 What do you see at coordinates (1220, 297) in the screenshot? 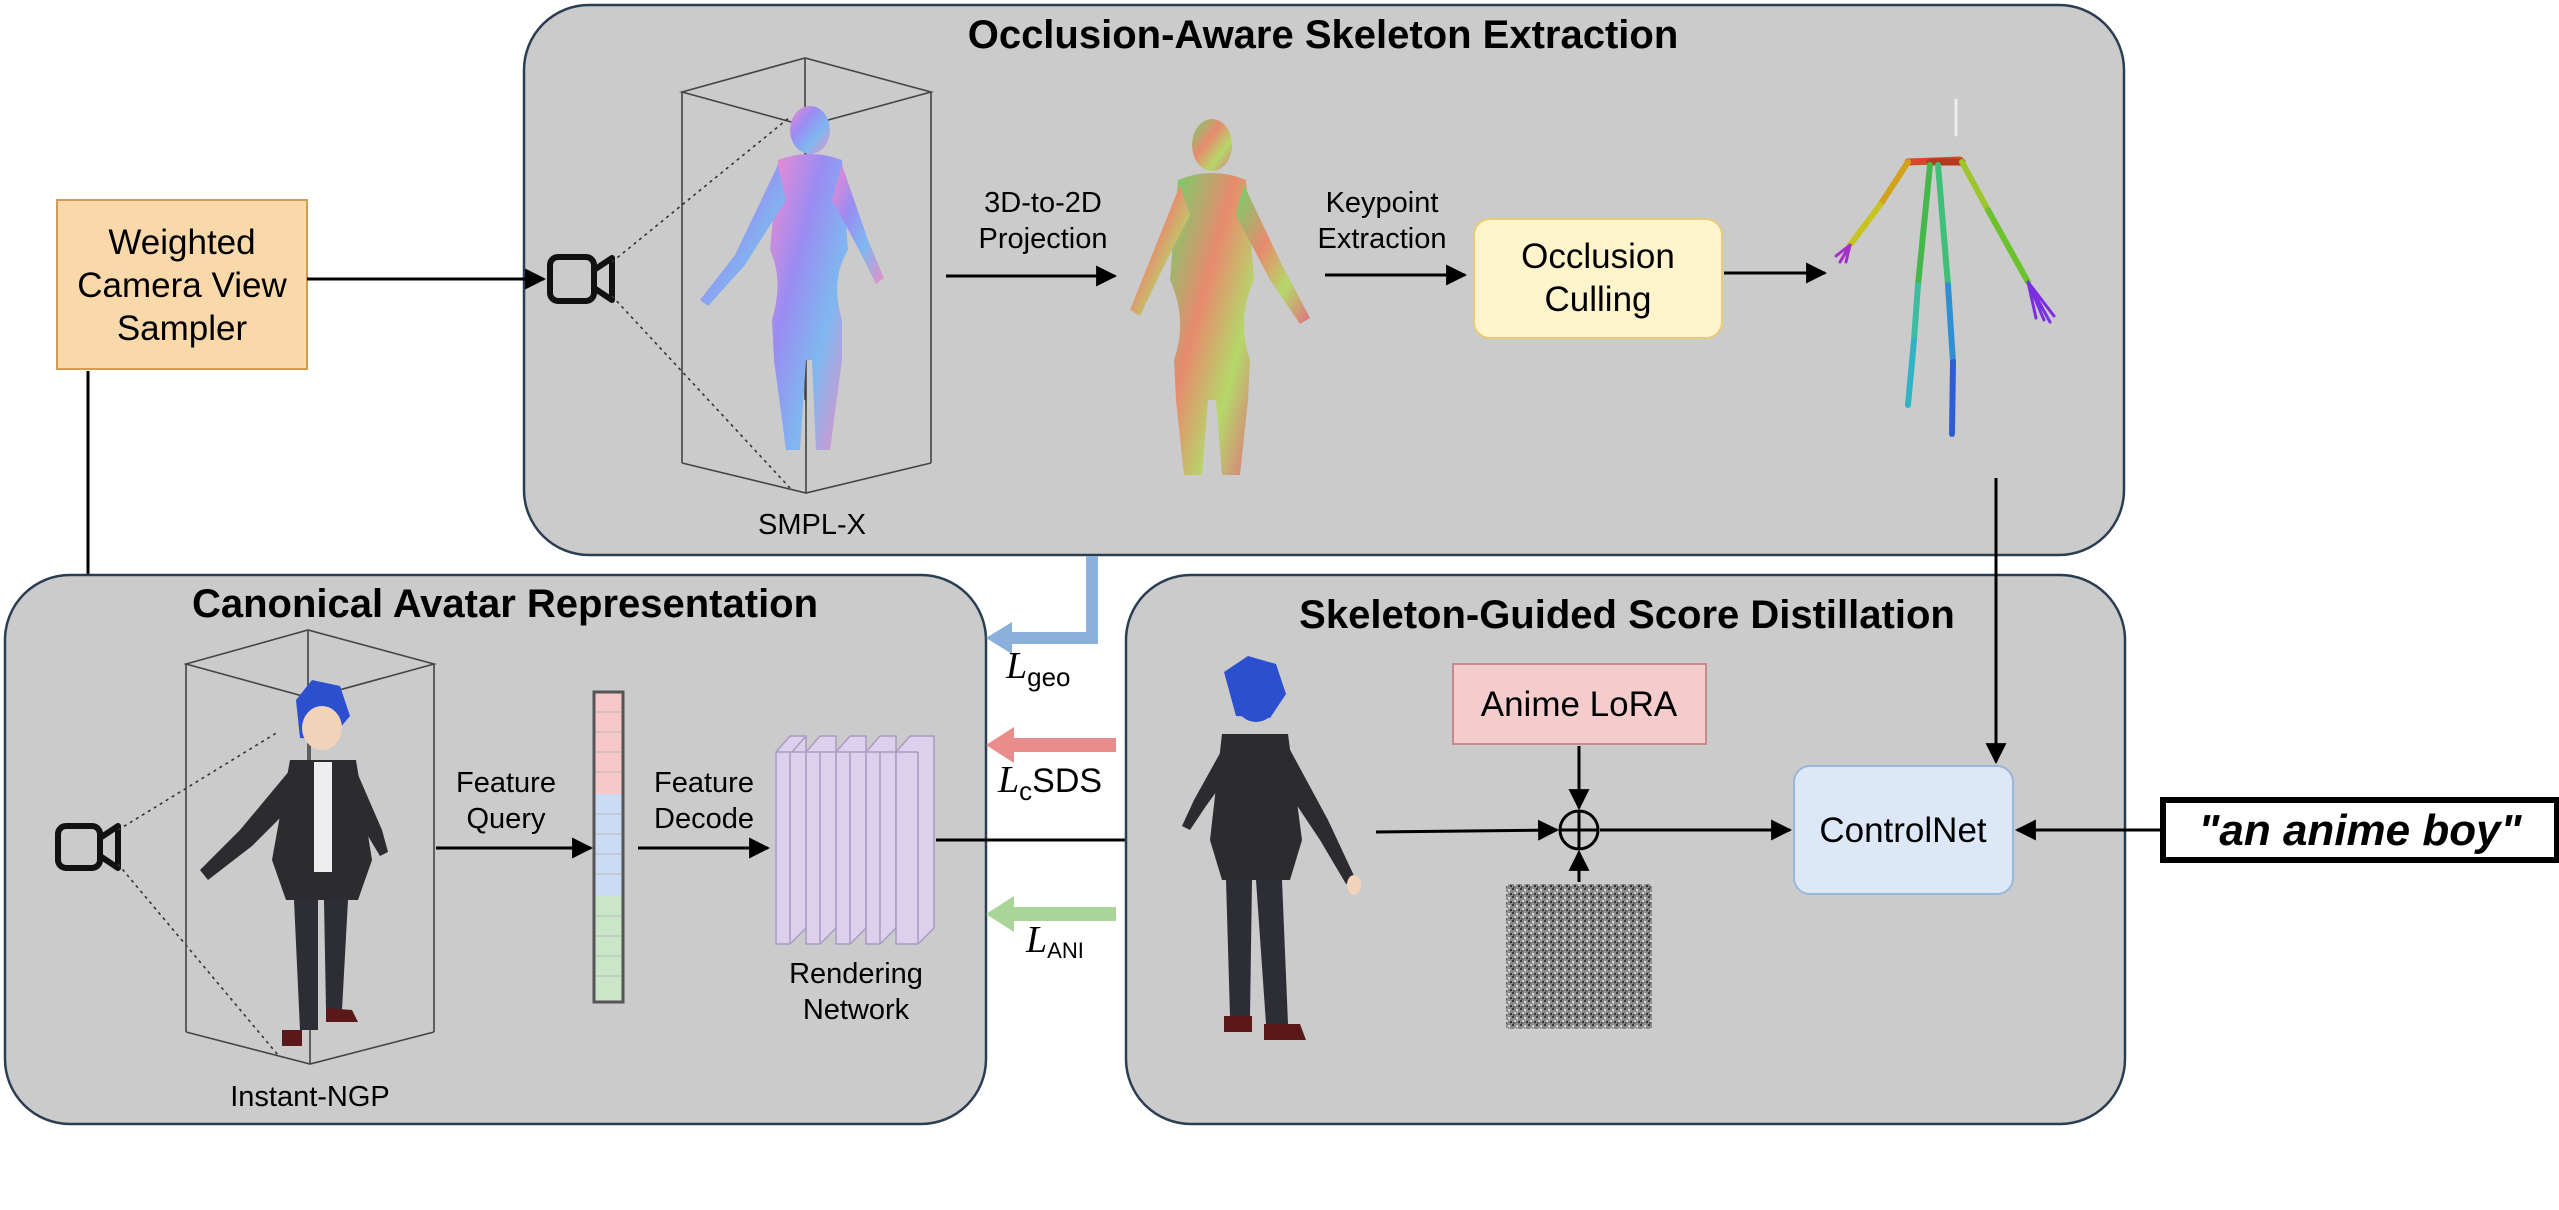
I see `projected-body-figure` at bounding box center [1220, 297].